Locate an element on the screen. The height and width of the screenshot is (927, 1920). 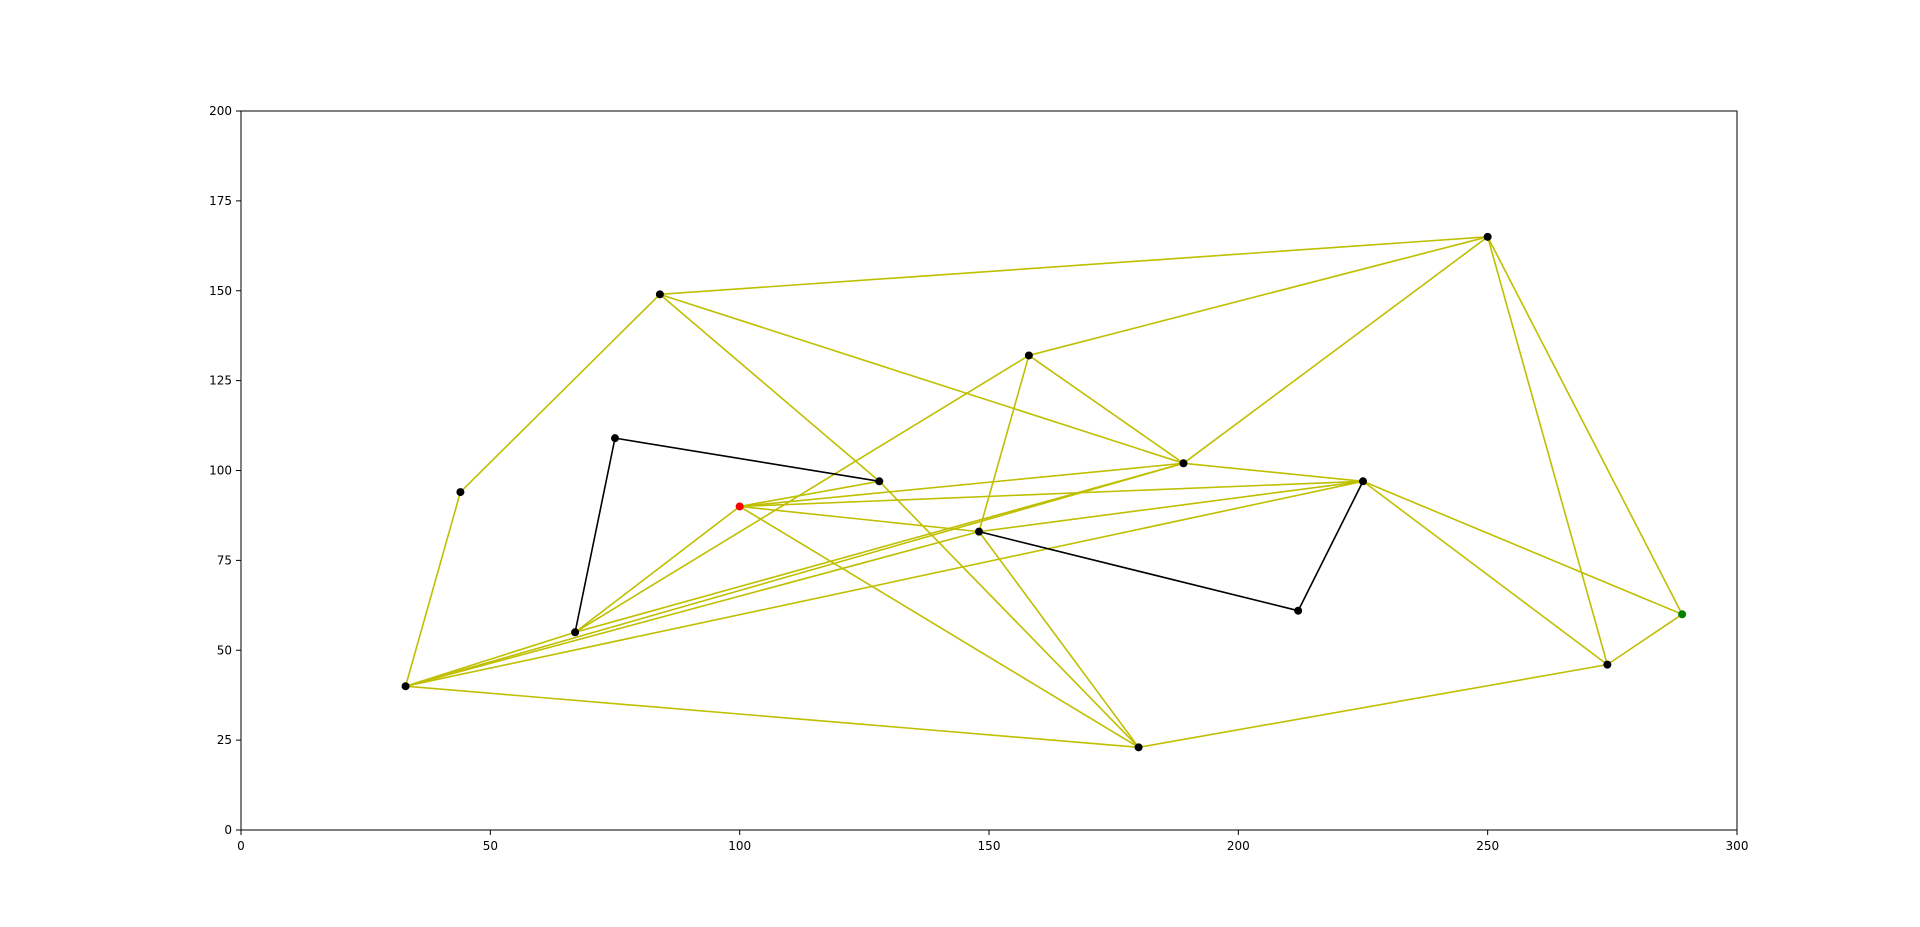
y-tick-label: 125 is located at coordinates (220, 381).